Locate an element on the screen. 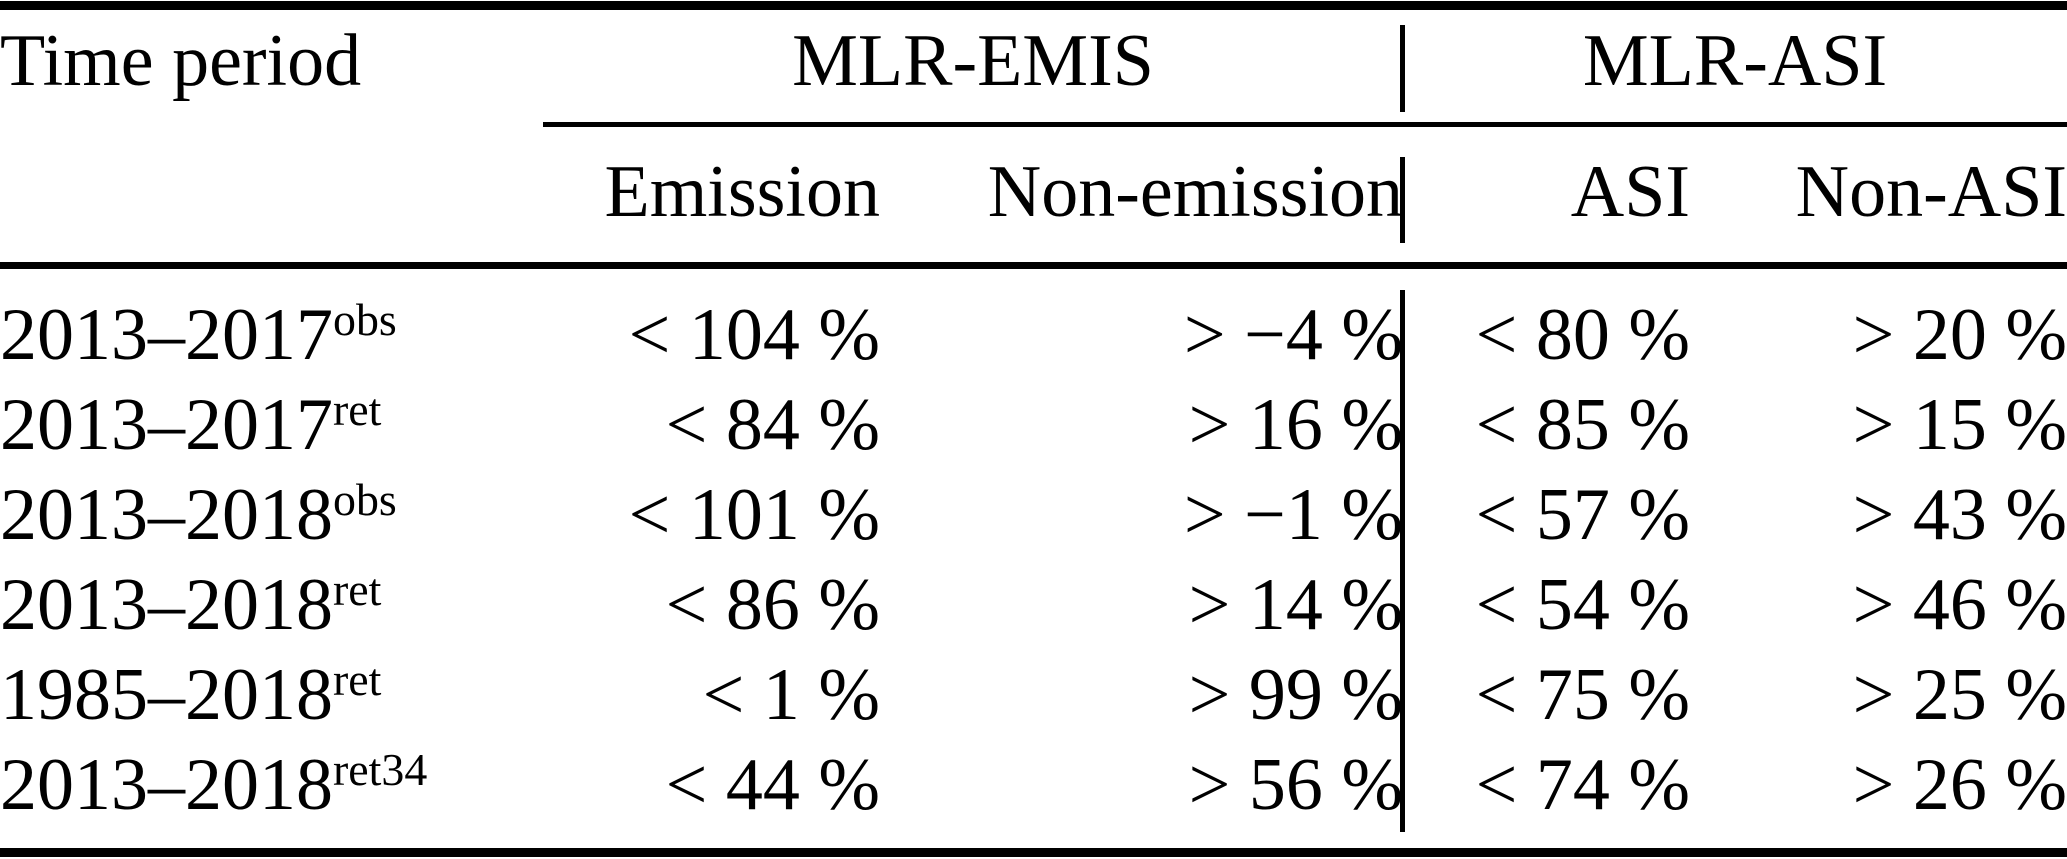  header-partial-rule is located at coordinates (1305, 124).